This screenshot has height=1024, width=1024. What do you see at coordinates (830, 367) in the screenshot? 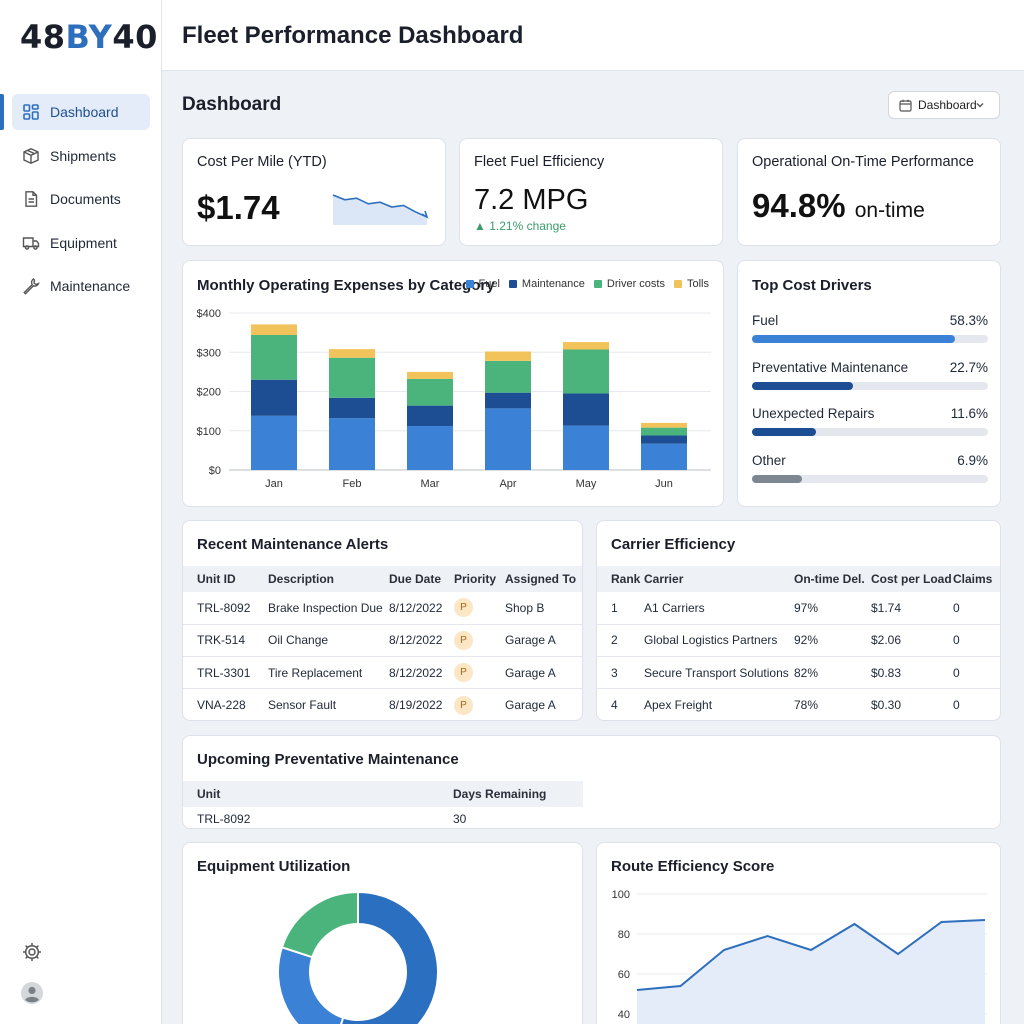
I see `cost-driver-label: Preventative Maintenance` at bounding box center [830, 367].